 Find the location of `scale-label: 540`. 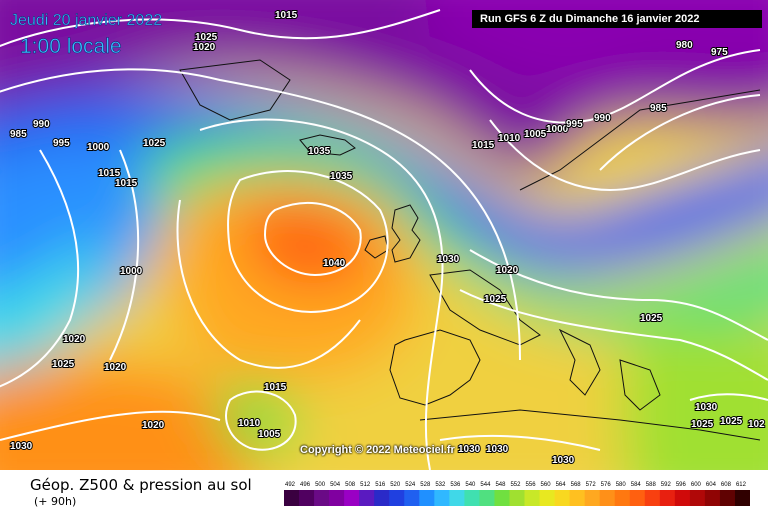

scale-label: 540 is located at coordinates (470, 485).